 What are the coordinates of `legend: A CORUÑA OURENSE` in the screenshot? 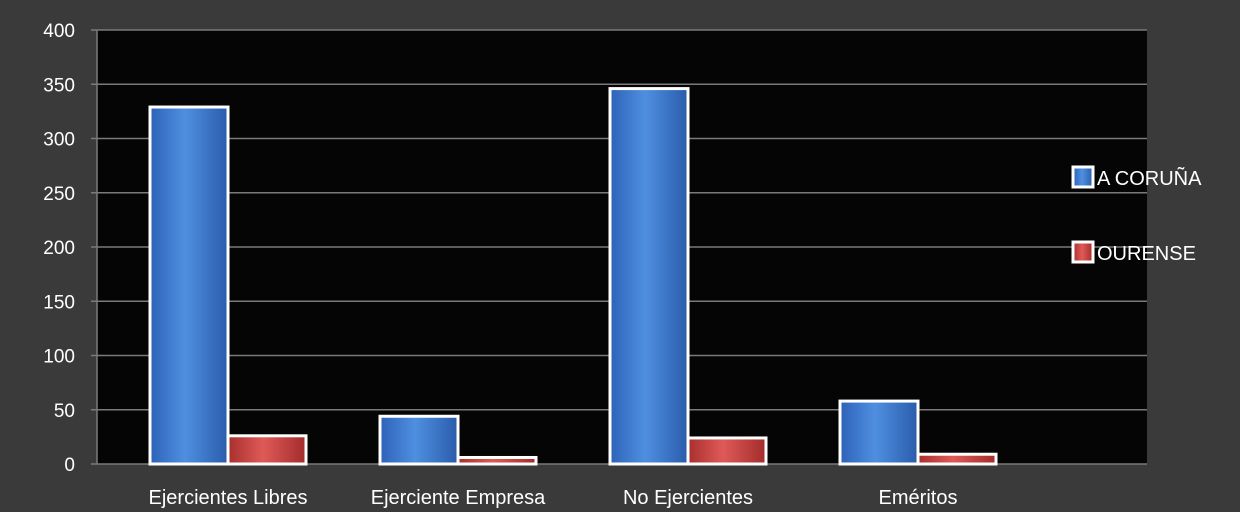 It's located at (1136, 215).